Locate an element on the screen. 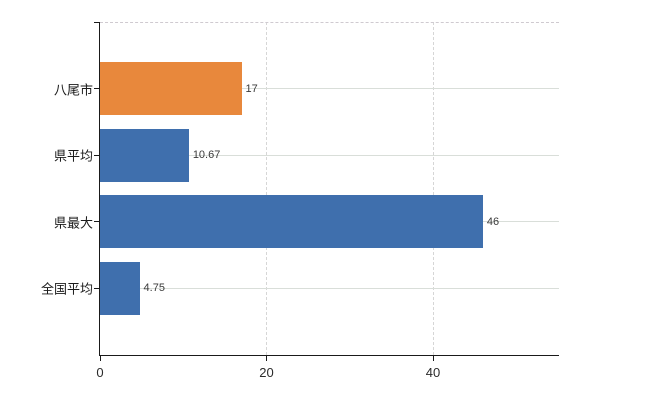 This screenshot has height=400, width=650. y-axis-line is located at coordinates (99, 188).